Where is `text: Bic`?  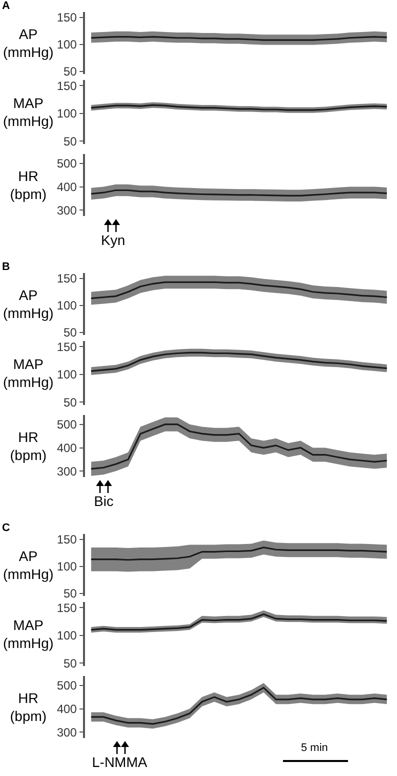
text: Bic is located at coordinates (104, 501).